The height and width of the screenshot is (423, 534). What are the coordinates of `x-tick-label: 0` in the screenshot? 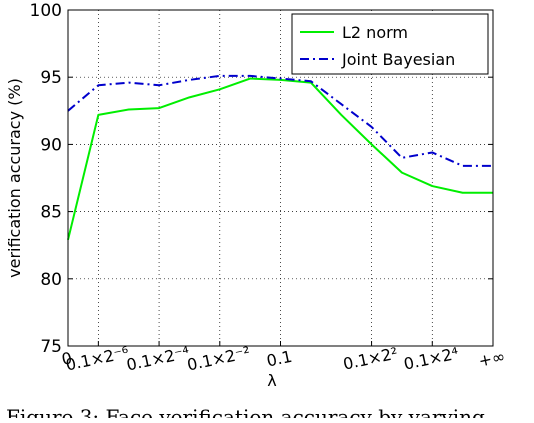 It's located at (67, 358).